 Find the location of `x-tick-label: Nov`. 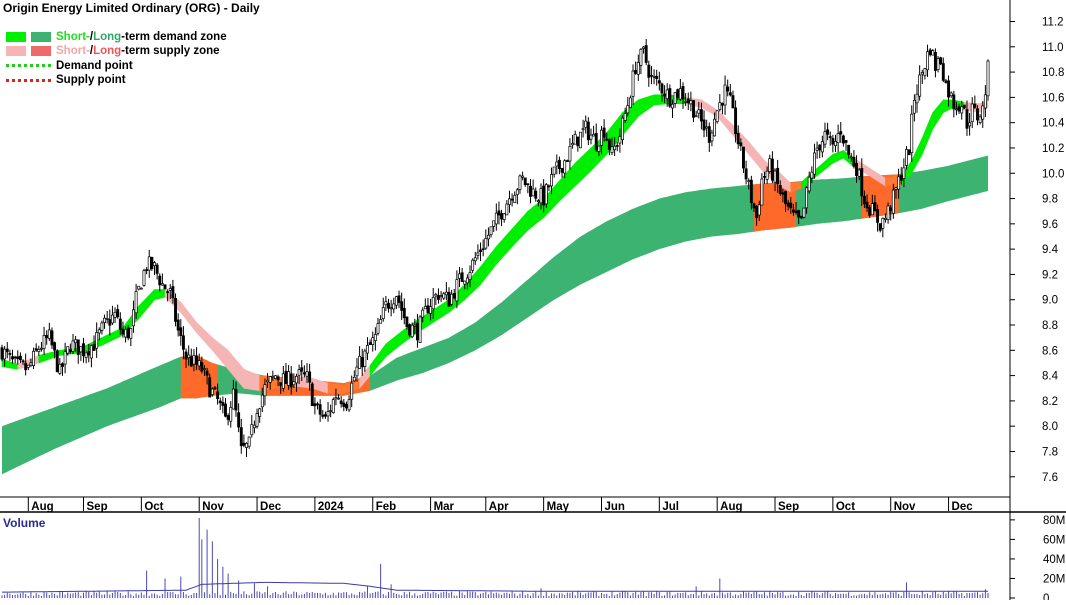

x-tick-label: Nov is located at coordinates (213, 507).